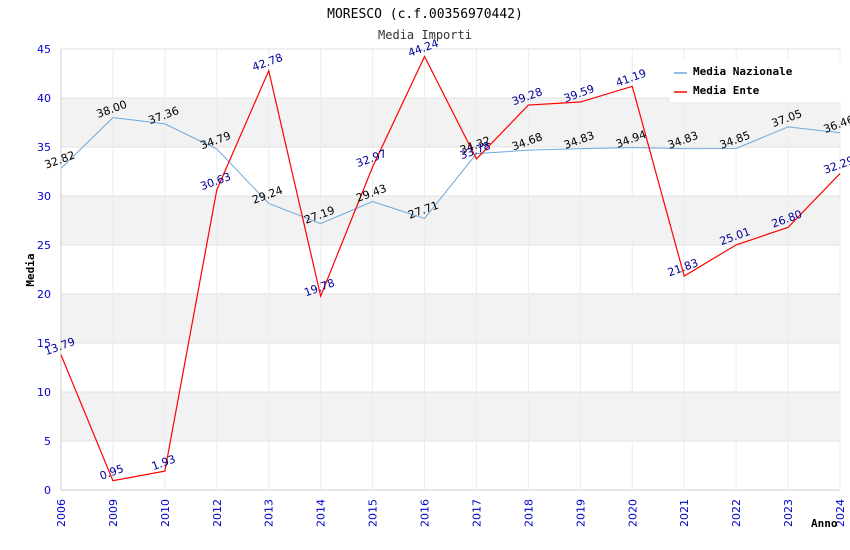  Describe the element at coordinates (44, 196) in the screenshot. I see `y-tick-label: 30` at that location.